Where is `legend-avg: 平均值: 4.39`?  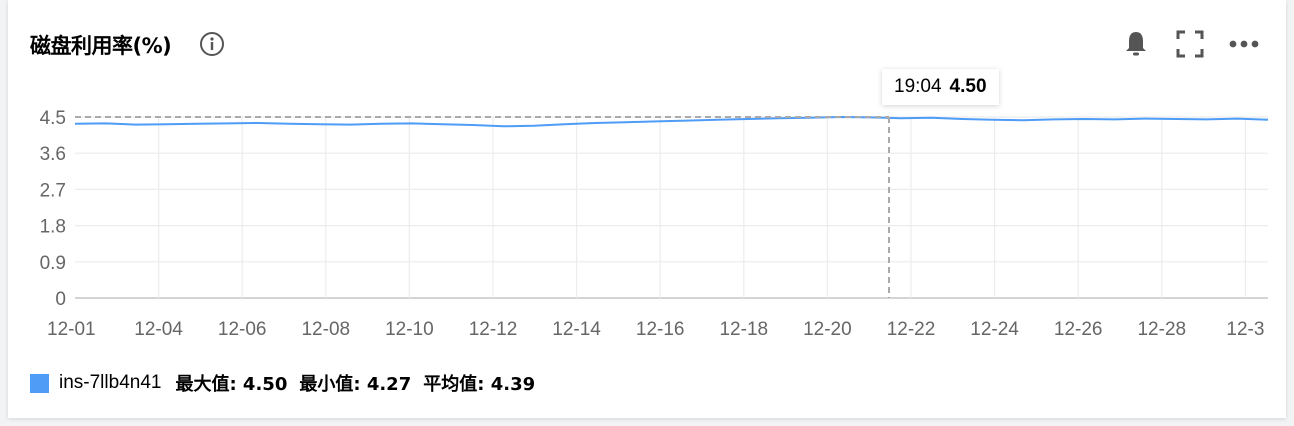
legend-avg: 平均值: 4.39 is located at coordinates (479, 384).